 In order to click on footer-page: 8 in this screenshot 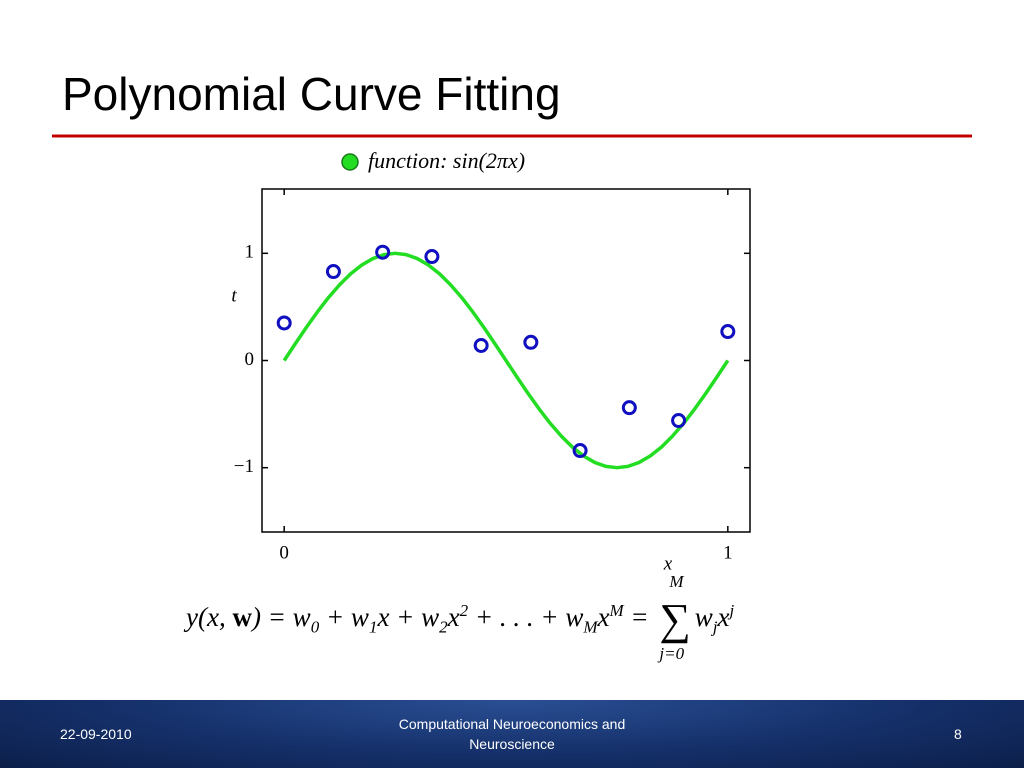, I will do `click(958, 734)`.